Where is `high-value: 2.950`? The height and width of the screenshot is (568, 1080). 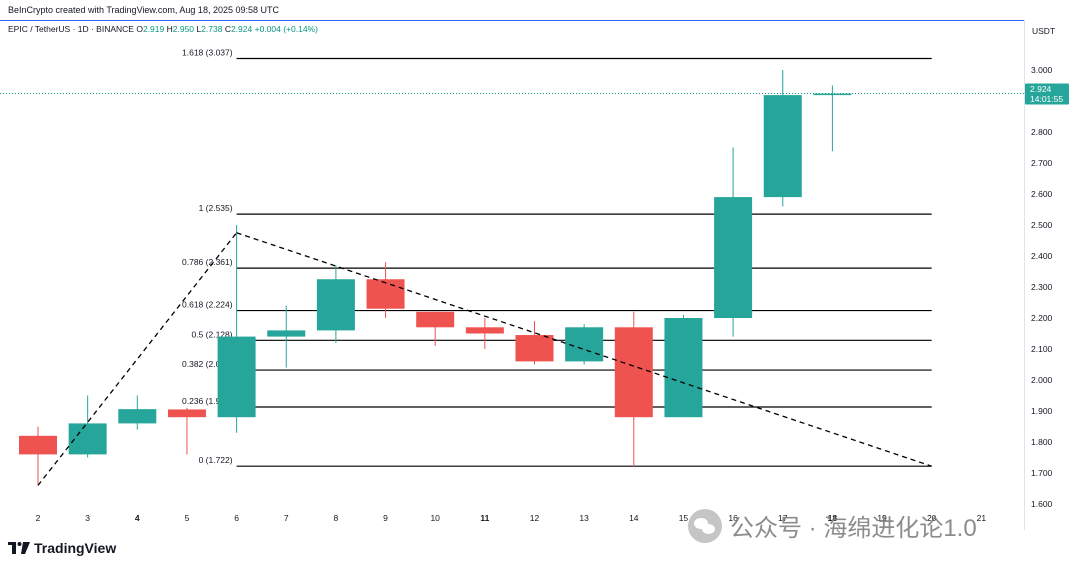 high-value: 2.950 is located at coordinates (183, 29).